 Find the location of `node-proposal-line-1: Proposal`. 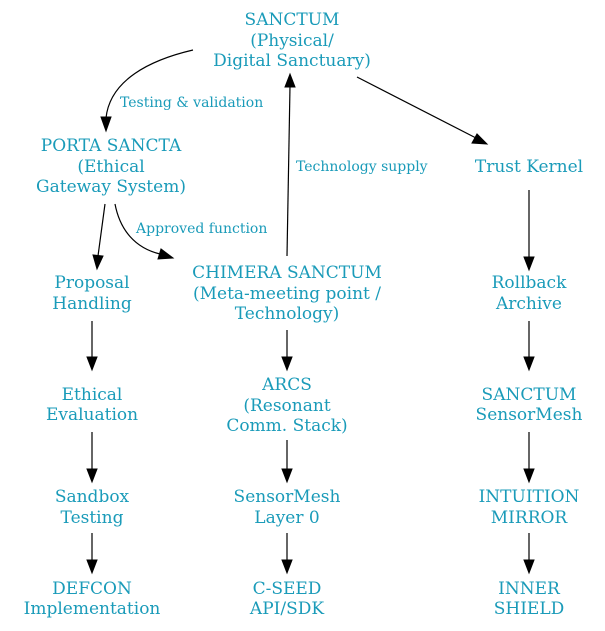

node-proposal-line-1: Proposal is located at coordinates (91, 283).